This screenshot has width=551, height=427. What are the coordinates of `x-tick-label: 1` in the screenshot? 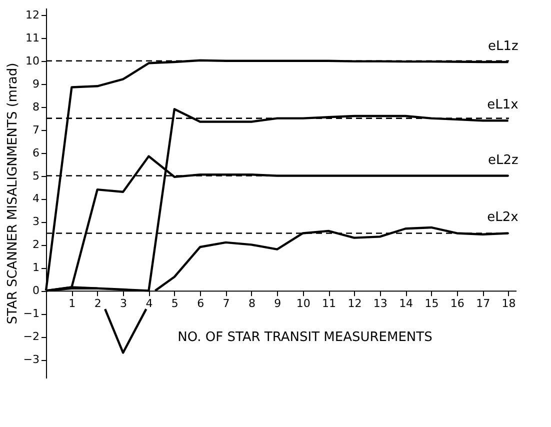 It's located at (72, 303).